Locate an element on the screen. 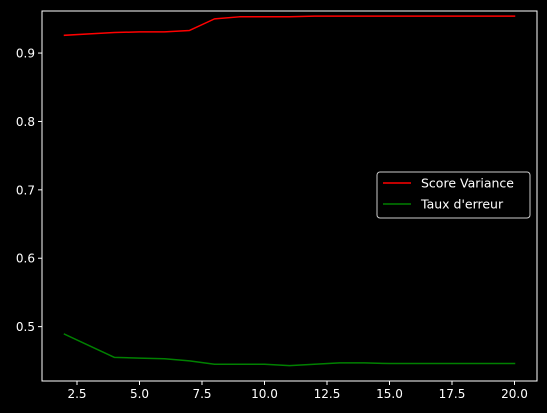 This screenshot has width=547, height=413. x-tick-label: 15.0 is located at coordinates (389, 394).